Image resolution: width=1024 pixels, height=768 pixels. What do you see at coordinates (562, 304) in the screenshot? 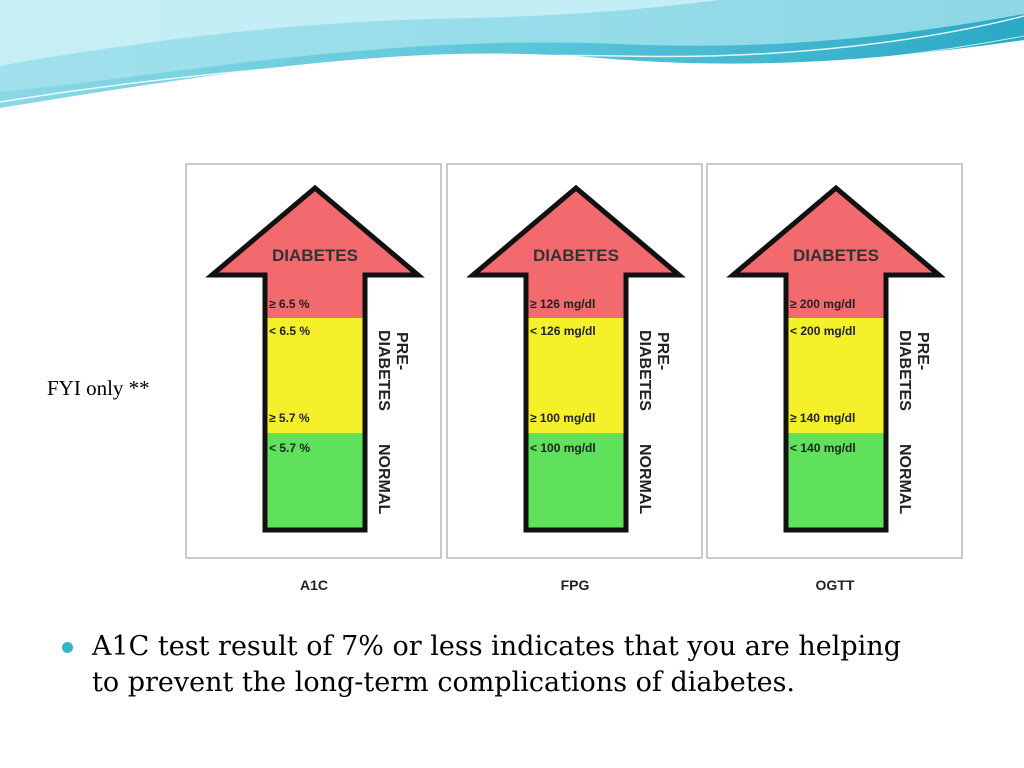
I see `threshold-value: ≥ 126 mg/dl` at bounding box center [562, 304].